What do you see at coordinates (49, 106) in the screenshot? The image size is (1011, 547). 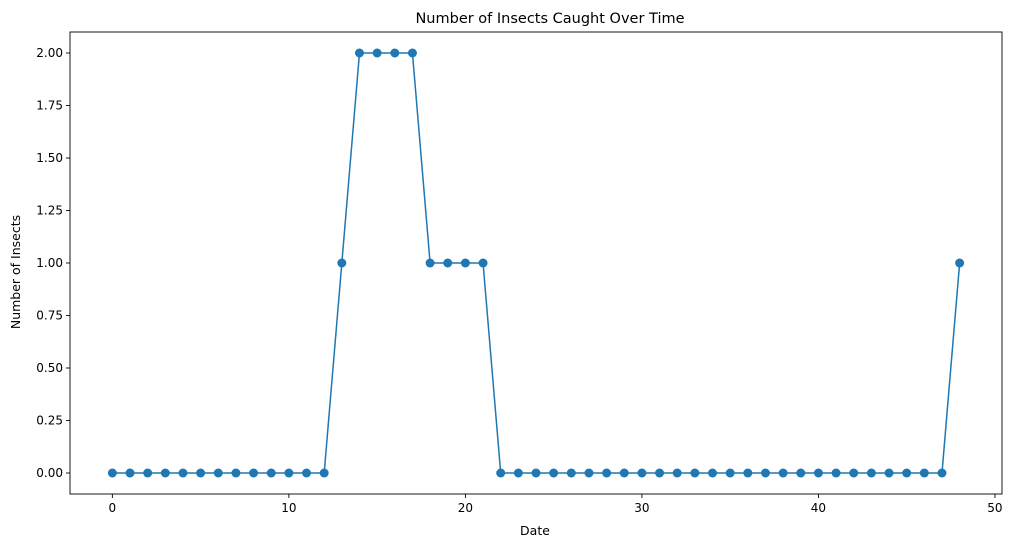 I see `y-tick-label: 1.75` at bounding box center [49, 106].